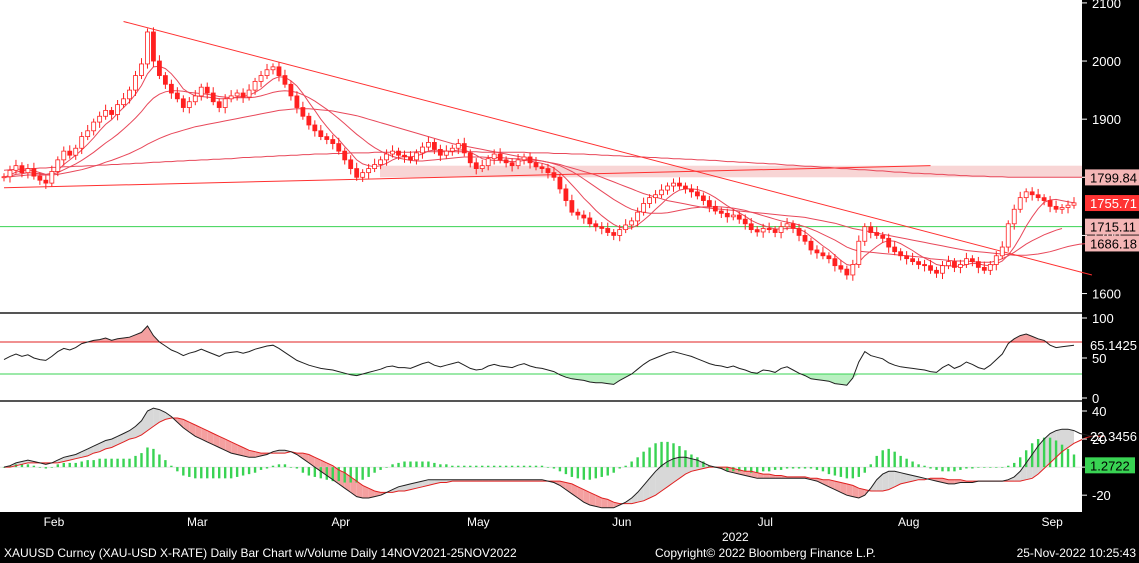 The width and height of the screenshot is (1139, 563). What do you see at coordinates (1052, 522) in the screenshot?
I see `x-tick-label-sep: Sep` at bounding box center [1052, 522].